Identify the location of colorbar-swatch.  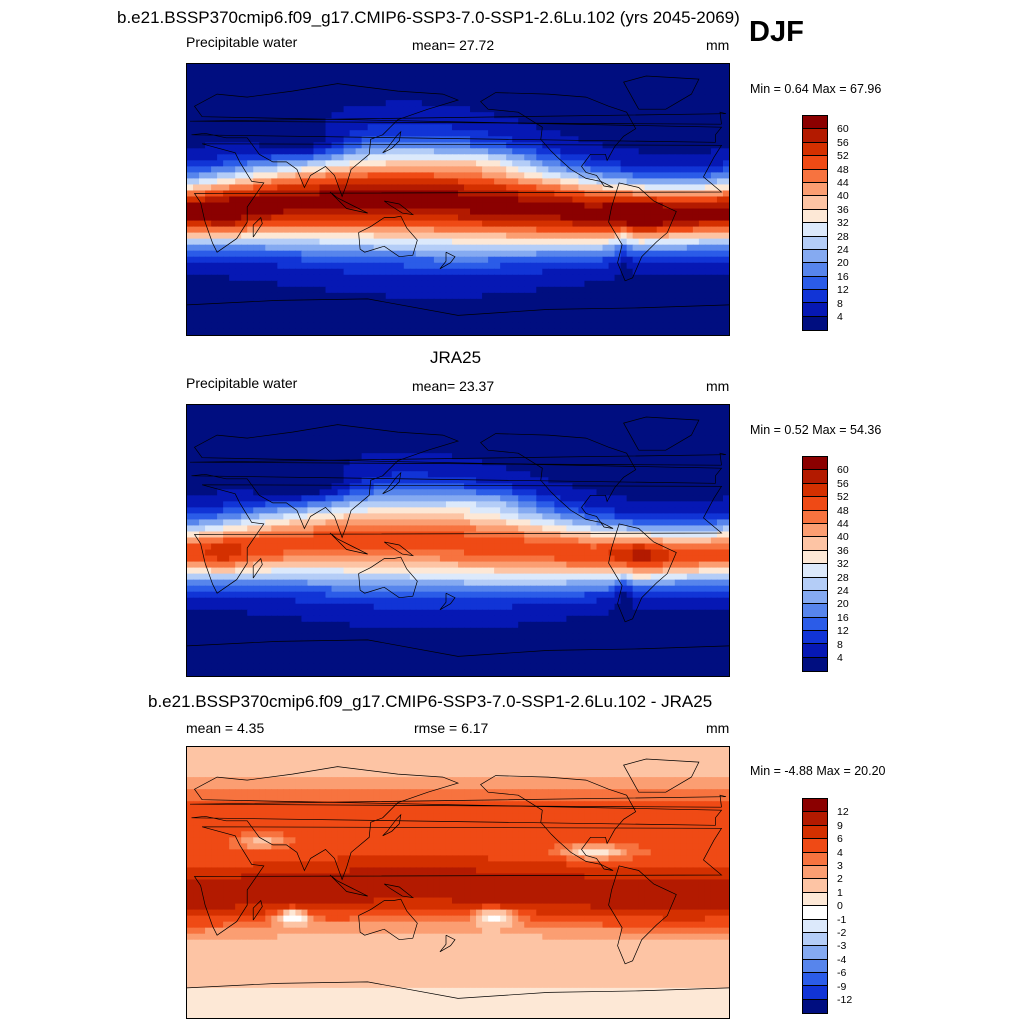
(815, 230).